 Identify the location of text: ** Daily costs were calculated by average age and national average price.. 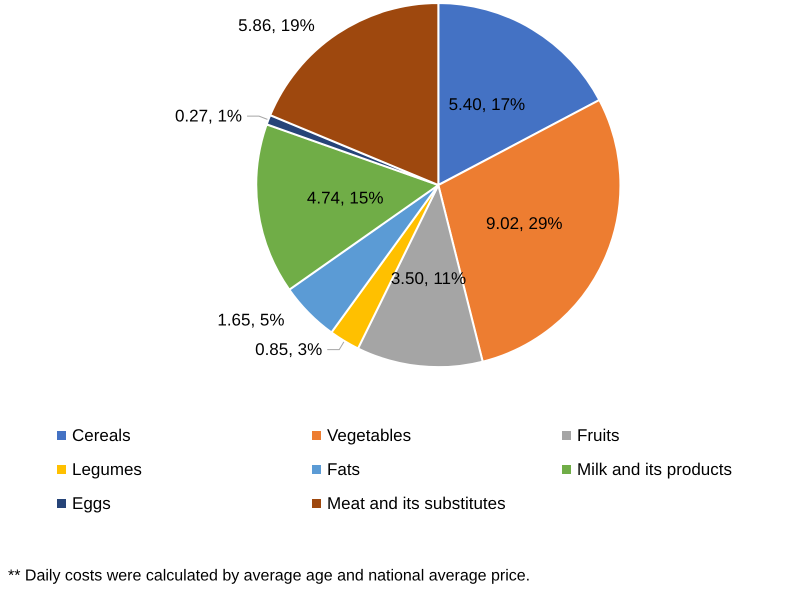
(269, 576).